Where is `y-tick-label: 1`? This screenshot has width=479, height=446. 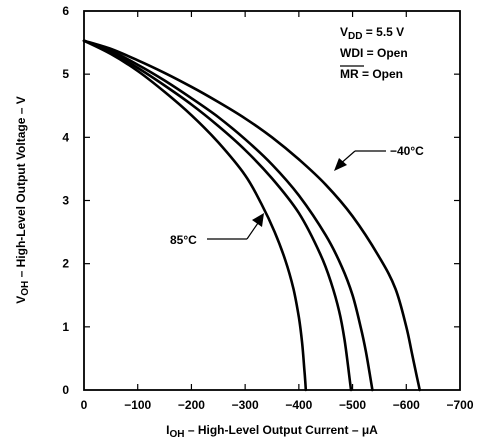
y-tick-label: 1 is located at coordinates (65, 327).